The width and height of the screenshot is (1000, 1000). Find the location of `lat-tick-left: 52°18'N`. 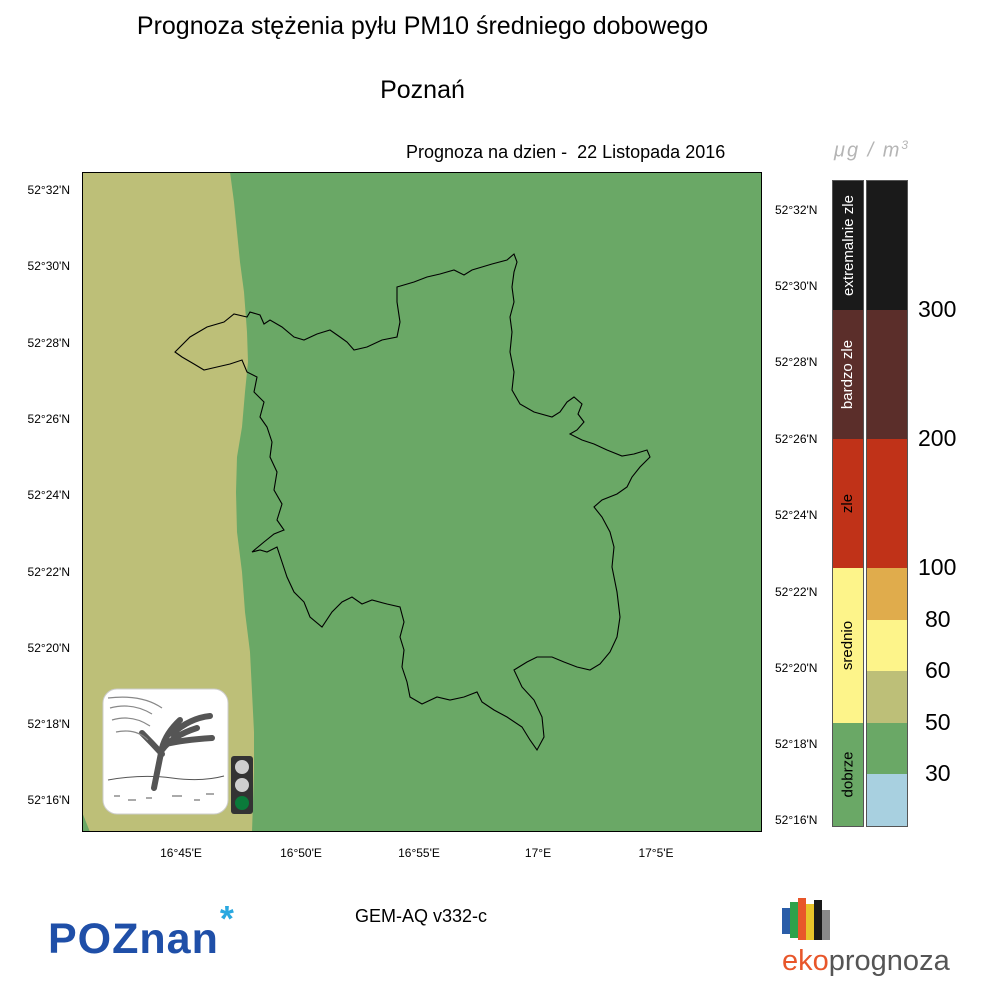

lat-tick-left: 52°18'N is located at coordinates (48, 724).